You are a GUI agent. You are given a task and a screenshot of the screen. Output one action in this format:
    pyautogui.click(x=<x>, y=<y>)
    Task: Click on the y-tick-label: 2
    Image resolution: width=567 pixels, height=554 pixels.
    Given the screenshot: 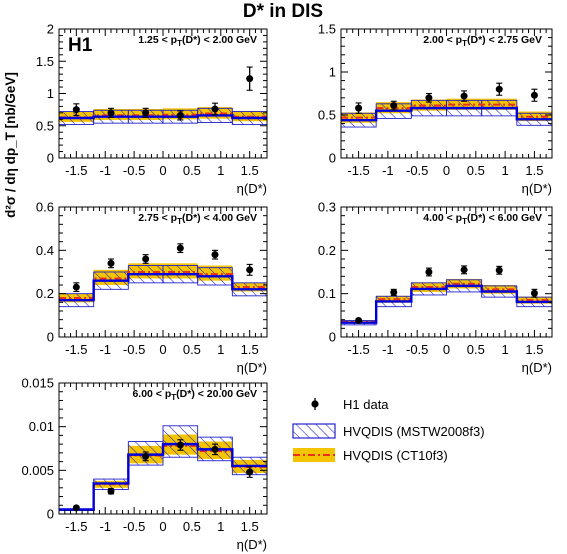 What is the action you would take?
    pyautogui.click(x=50, y=29)
    